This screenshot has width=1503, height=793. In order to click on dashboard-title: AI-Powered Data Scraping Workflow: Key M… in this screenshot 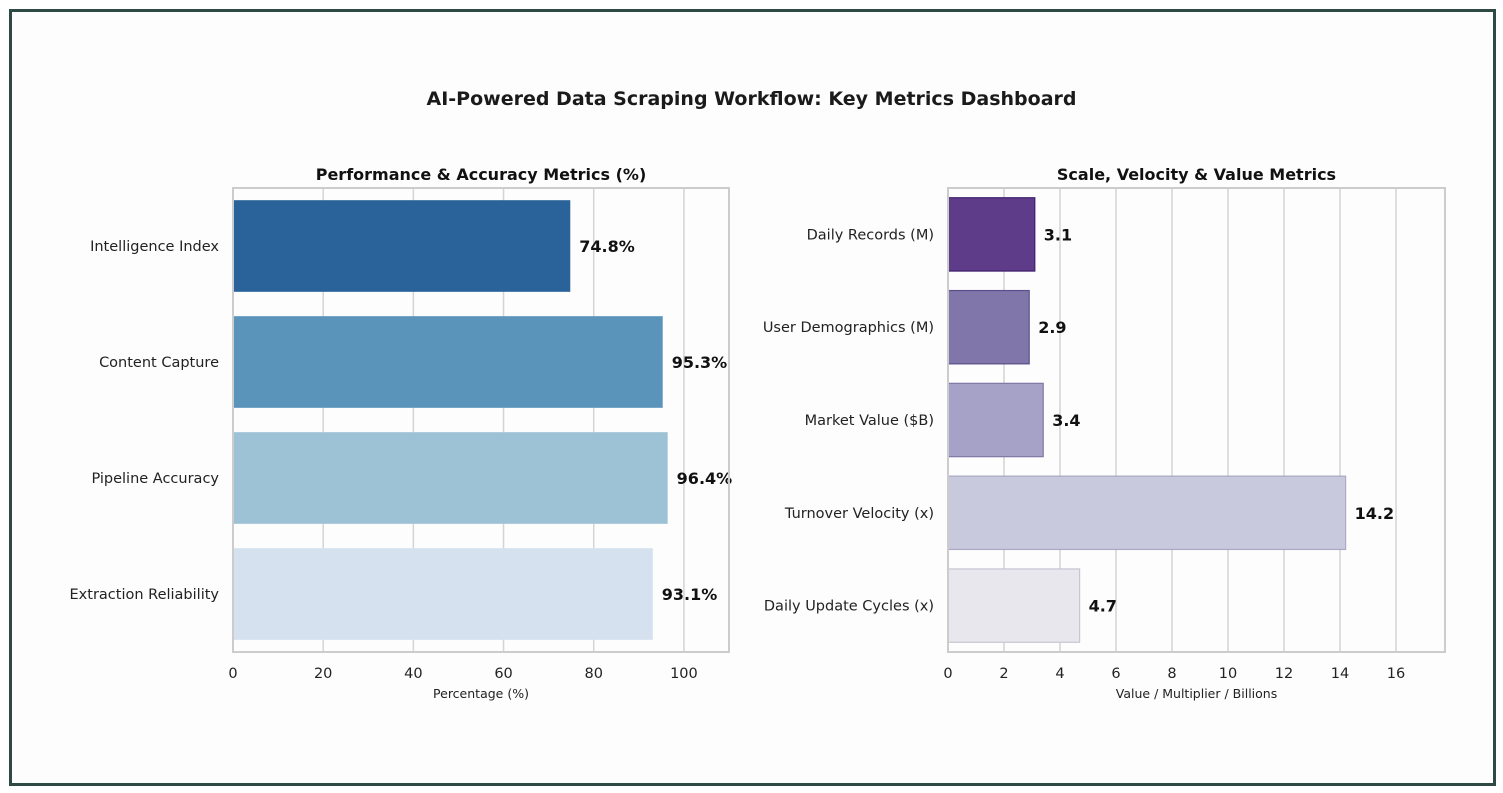, I will do `click(751, 99)`.